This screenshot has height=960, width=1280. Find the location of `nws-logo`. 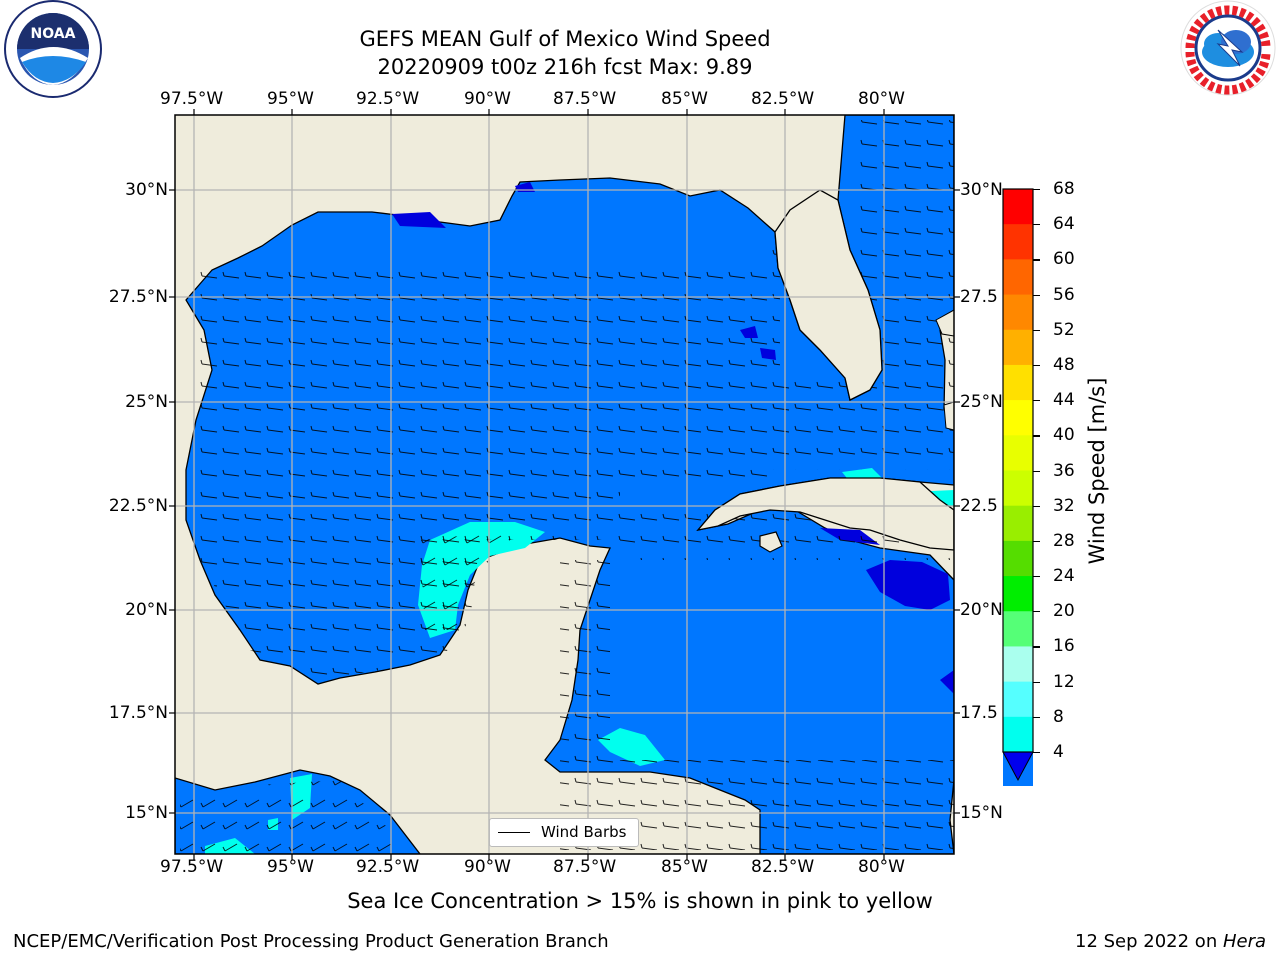

nws-logo is located at coordinates (1228, 48).